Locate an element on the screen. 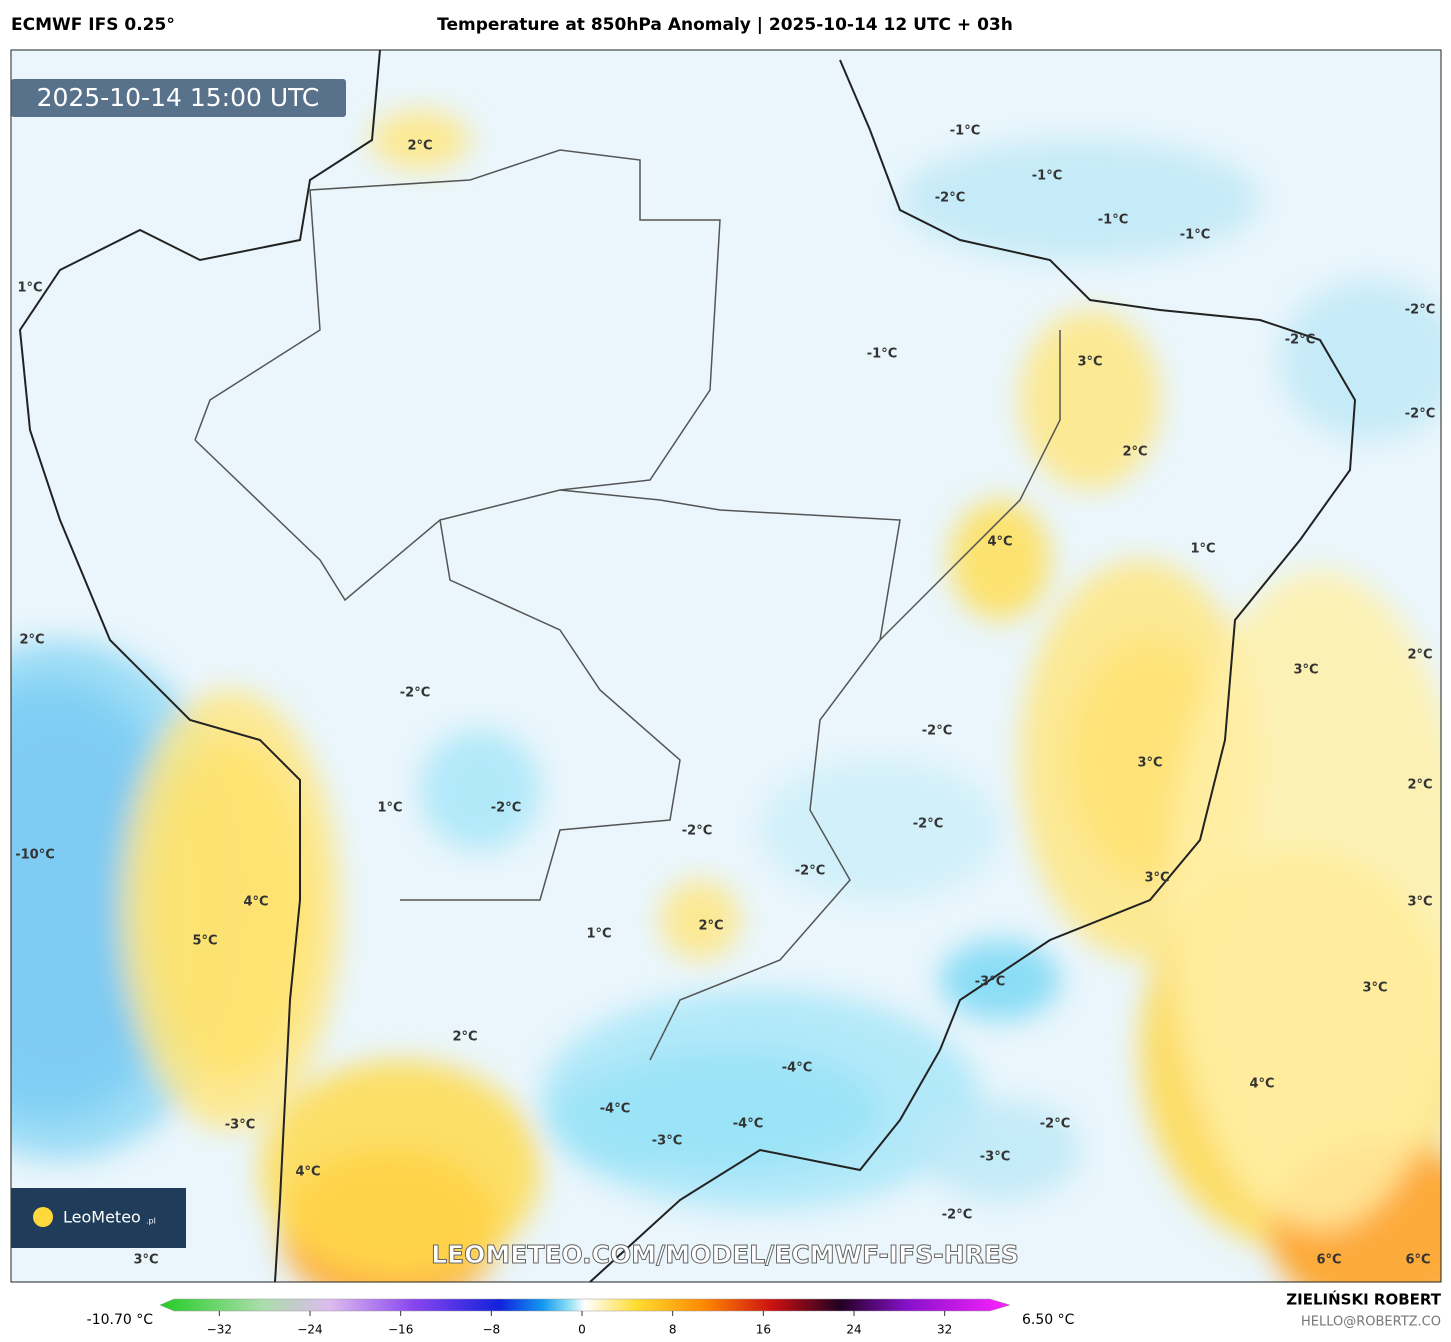 Image resolution: width=1451 pixels, height=1342 pixels. min-label: -10.70 °C is located at coordinates (120, 1320).